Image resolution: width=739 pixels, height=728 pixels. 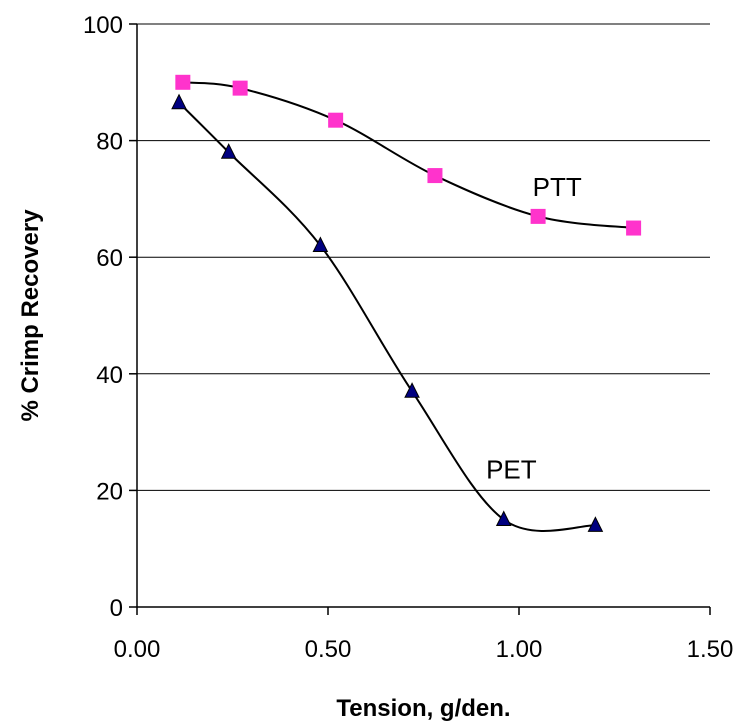 I want to click on x-tick-label: 0.00, so click(x=137, y=649).